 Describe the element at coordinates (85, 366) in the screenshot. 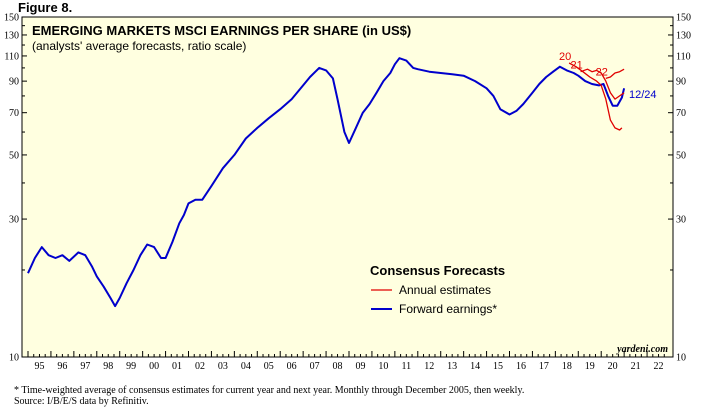

I see `x-tick-label: 97` at that location.